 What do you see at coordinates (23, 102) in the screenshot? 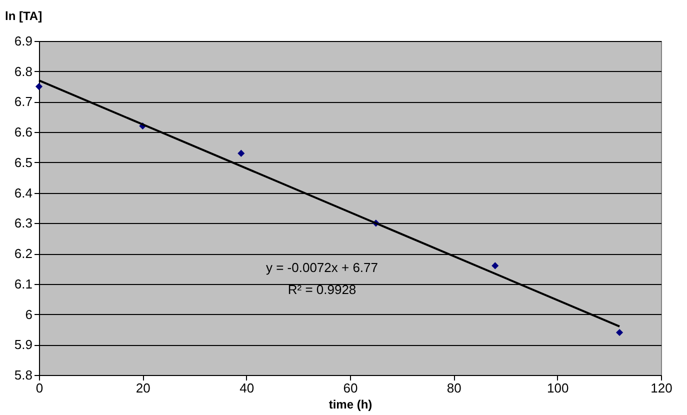
I see `y-tick-label: 6.7` at bounding box center [23, 102].